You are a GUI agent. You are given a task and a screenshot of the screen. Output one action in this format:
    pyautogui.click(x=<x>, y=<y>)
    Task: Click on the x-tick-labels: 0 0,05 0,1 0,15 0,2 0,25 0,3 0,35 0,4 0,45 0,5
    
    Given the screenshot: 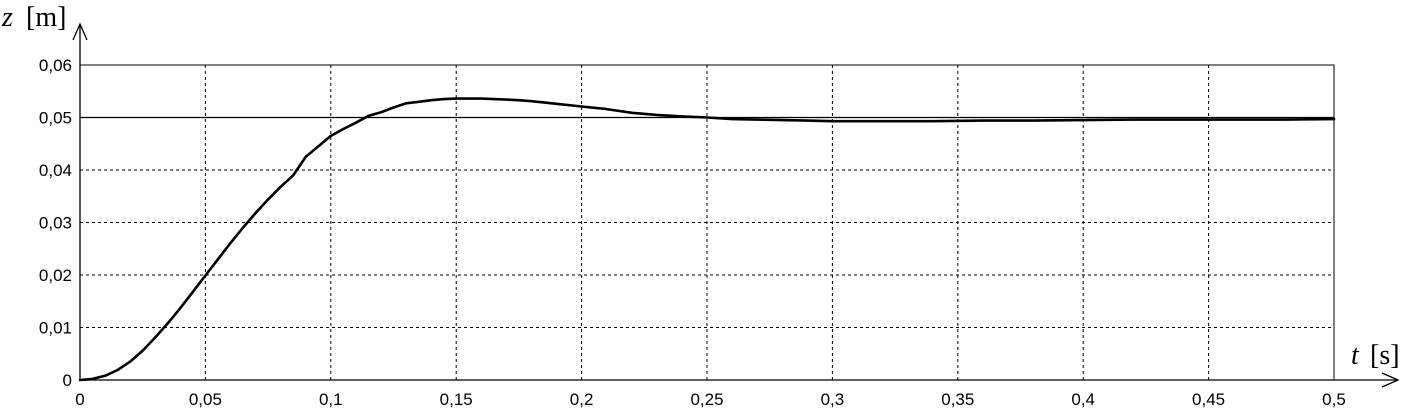 What is the action you would take?
    pyautogui.click(x=710, y=399)
    